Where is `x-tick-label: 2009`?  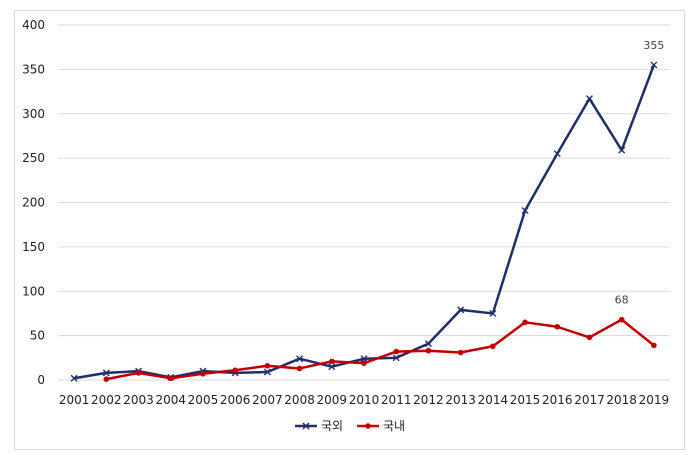 x-tick-label: 2009 is located at coordinates (332, 400).